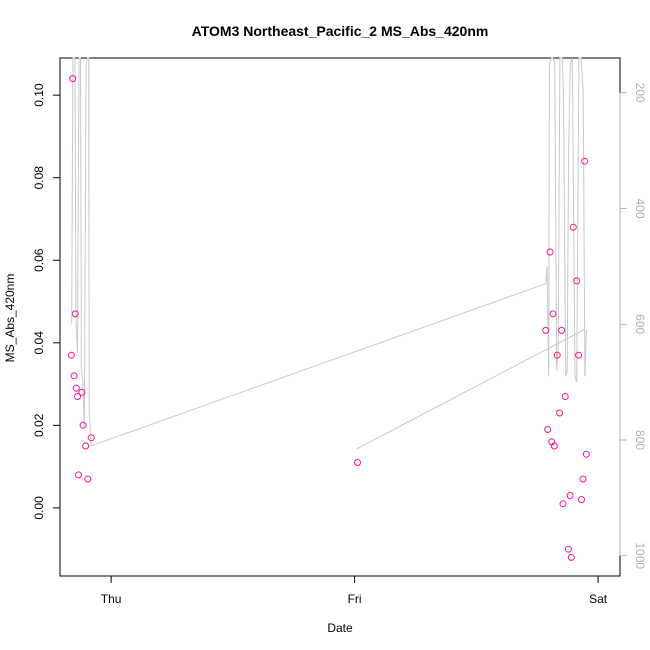  I want to click on x-tick-label: Thu, so click(111, 599).